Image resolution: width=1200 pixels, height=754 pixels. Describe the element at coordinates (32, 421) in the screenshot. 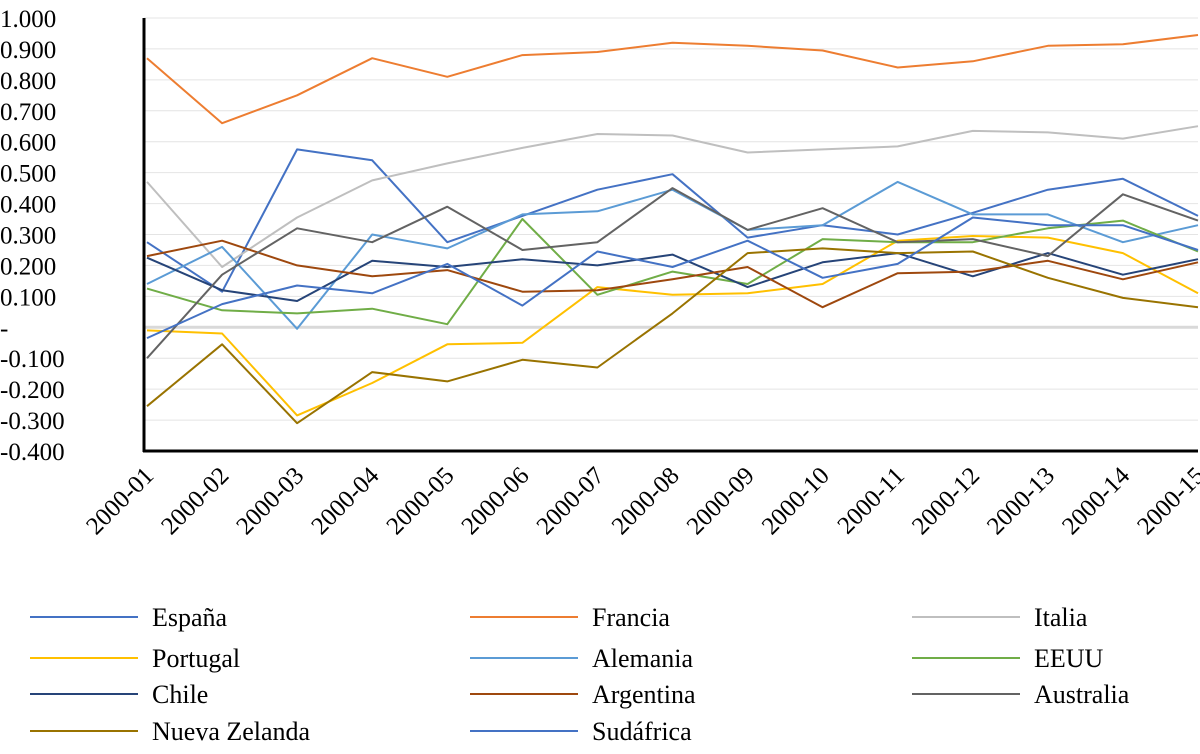

I see `y-tick-label: -0.300` at that location.